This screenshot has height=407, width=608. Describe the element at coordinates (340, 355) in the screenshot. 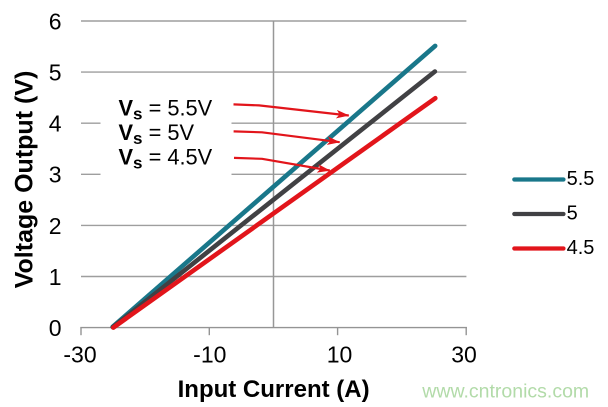

I see `svg-text: 10` at that location.